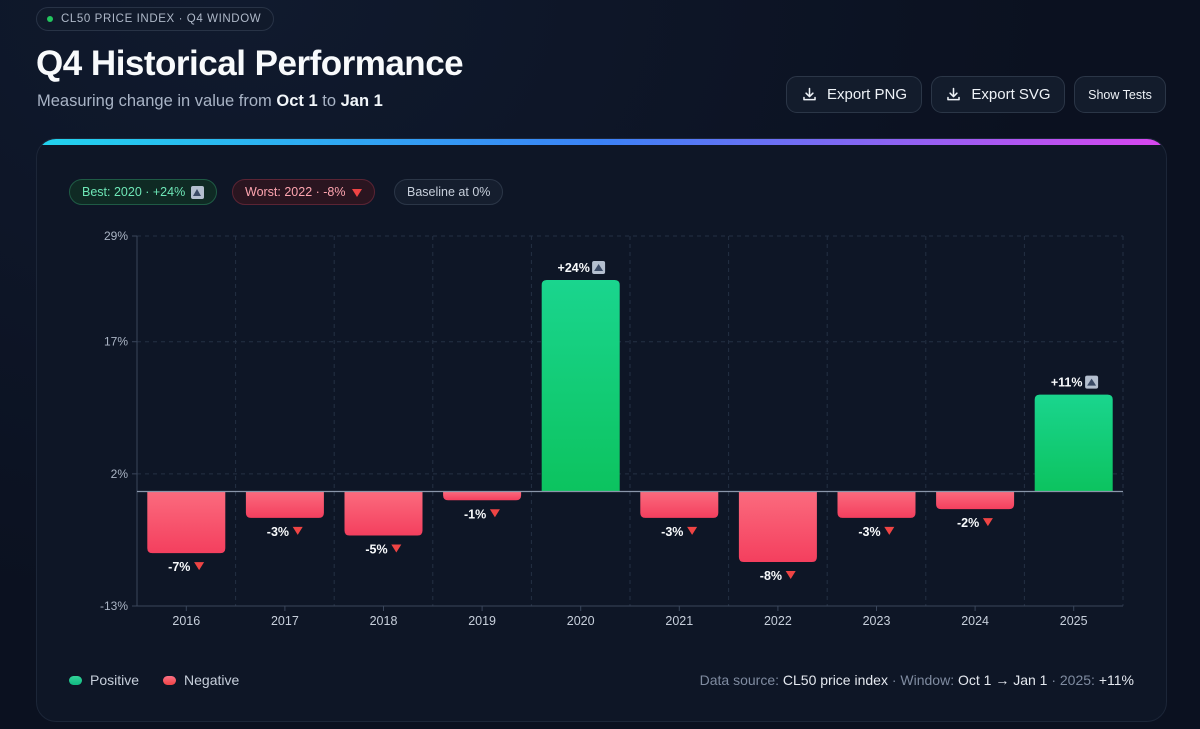 The image size is (1200, 729). What do you see at coordinates (297, 101) in the screenshot?
I see `subtitle-start-date: Oct 1` at bounding box center [297, 101].